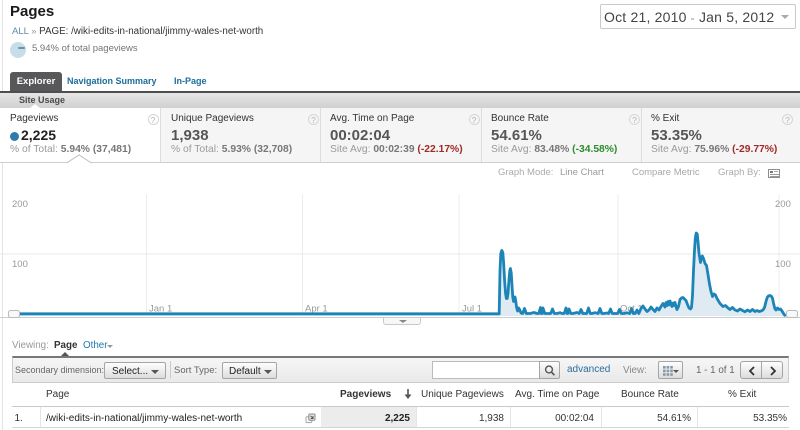 The image size is (800, 430). What do you see at coordinates (472, 309) in the screenshot?
I see `svg-text: Jul 1` at bounding box center [472, 309].